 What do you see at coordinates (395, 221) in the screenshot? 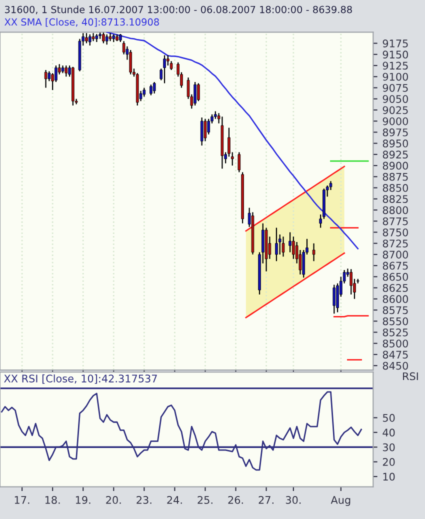
I see `y-tick-label: 8775` at bounding box center [395, 221].